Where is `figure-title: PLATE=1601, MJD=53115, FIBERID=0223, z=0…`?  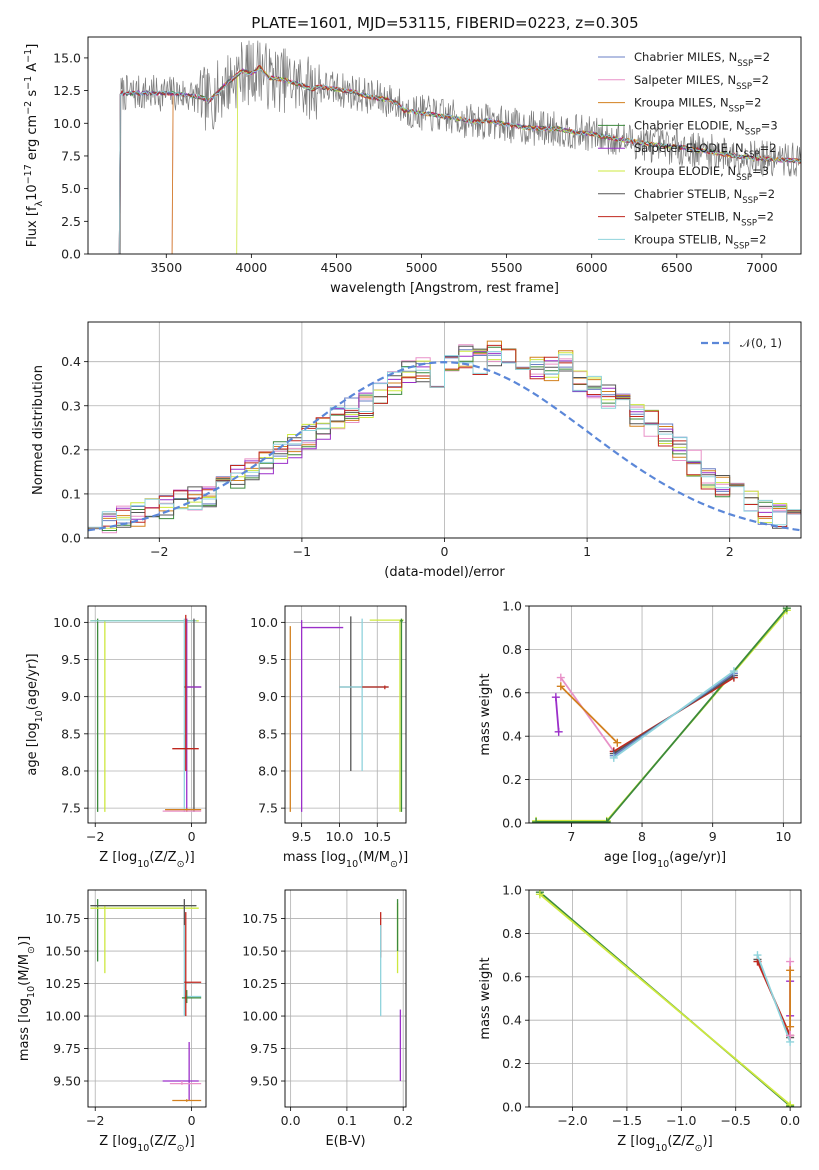 figure-title: PLATE=1601, MJD=53115, FIBERID=0223, z=0… is located at coordinates (444, 23).